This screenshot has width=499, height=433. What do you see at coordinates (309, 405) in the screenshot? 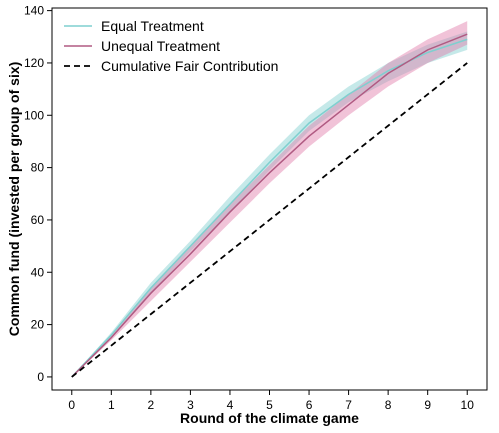
I see `x-tick-label: 6` at bounding box center [309, 405].